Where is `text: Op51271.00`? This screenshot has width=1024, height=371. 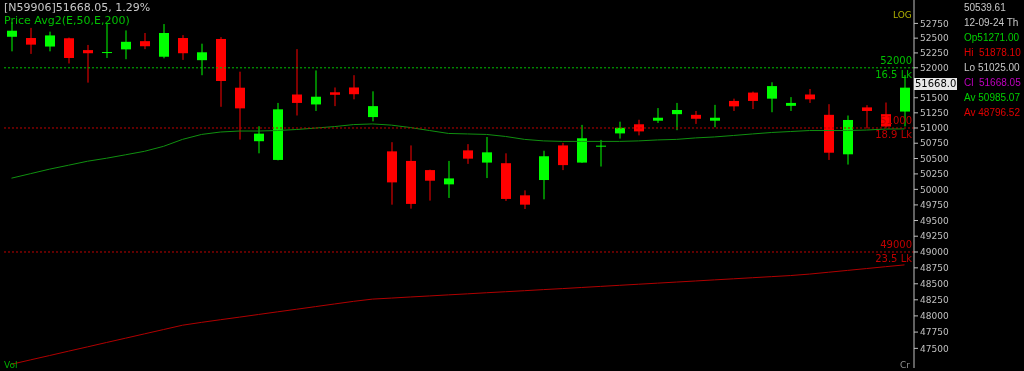 text: Op51271.00 is located at coordinates (992, 37).